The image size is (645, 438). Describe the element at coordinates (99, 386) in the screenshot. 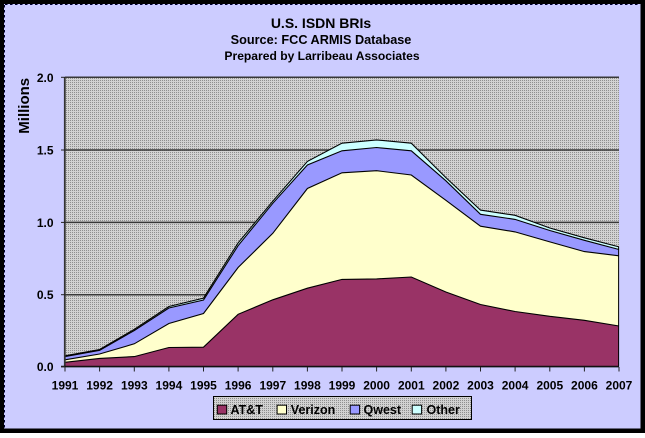

I see `svg-text: 1992` at that location.